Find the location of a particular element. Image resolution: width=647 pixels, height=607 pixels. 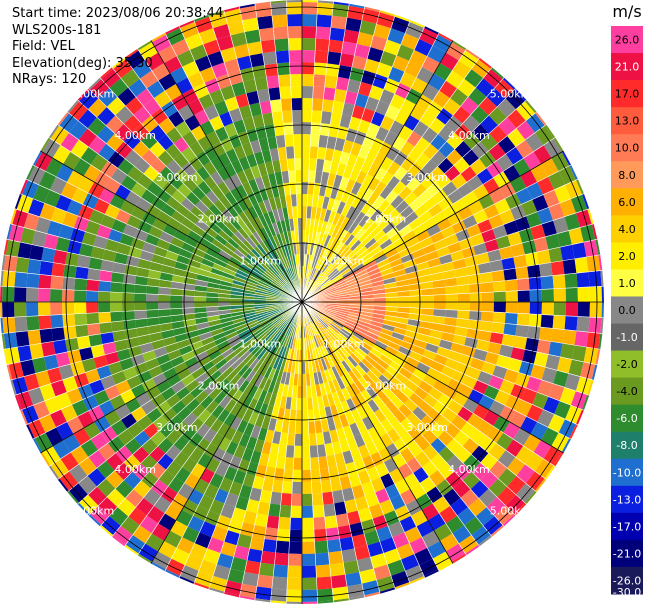

colorbar-tick-label: -4.0 is located at coordinates (626, 391).